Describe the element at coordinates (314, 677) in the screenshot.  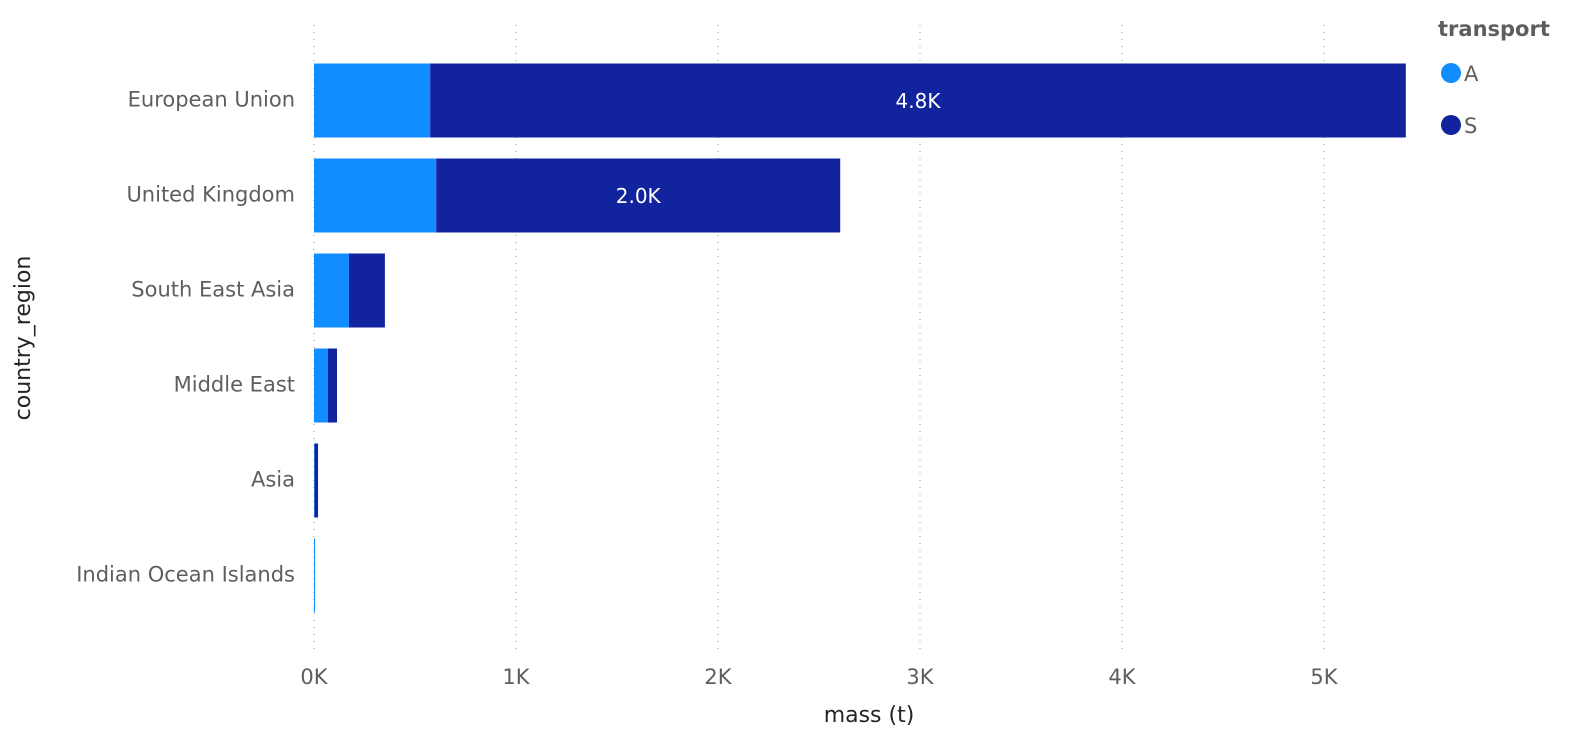
I see `x-tick-label: 0K` at that location.